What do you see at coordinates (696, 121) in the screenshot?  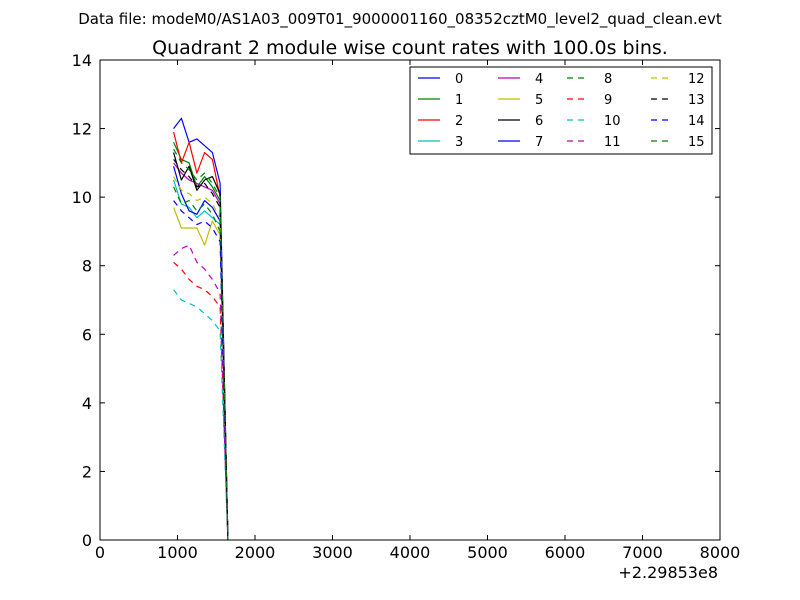 I see `legend-label-14: 14` at bounding box center [696, 121].